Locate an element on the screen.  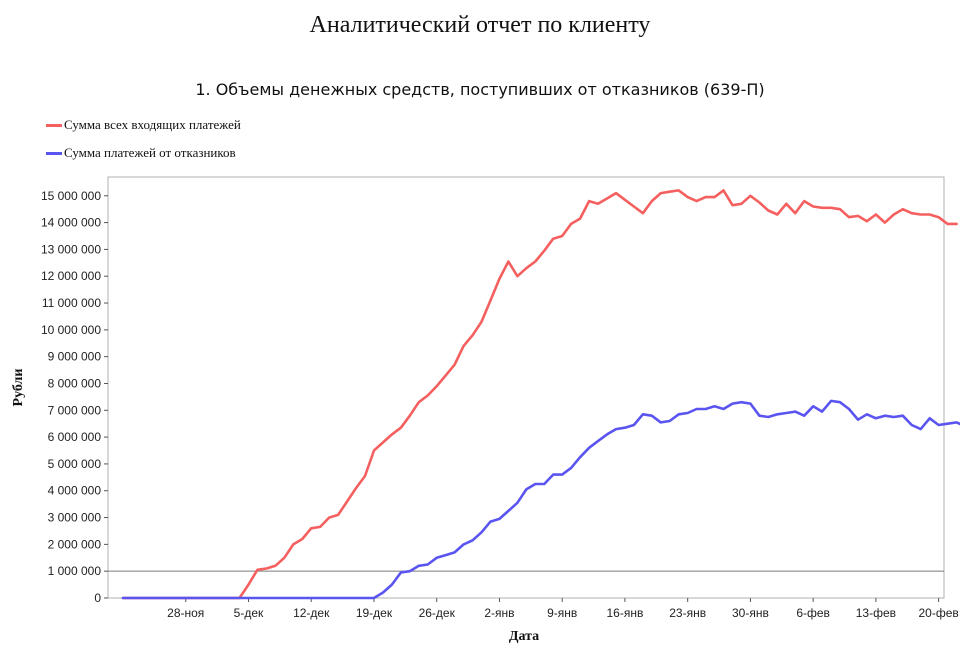
x-tick-label: 9-янв is located at coordinates (562, 613).